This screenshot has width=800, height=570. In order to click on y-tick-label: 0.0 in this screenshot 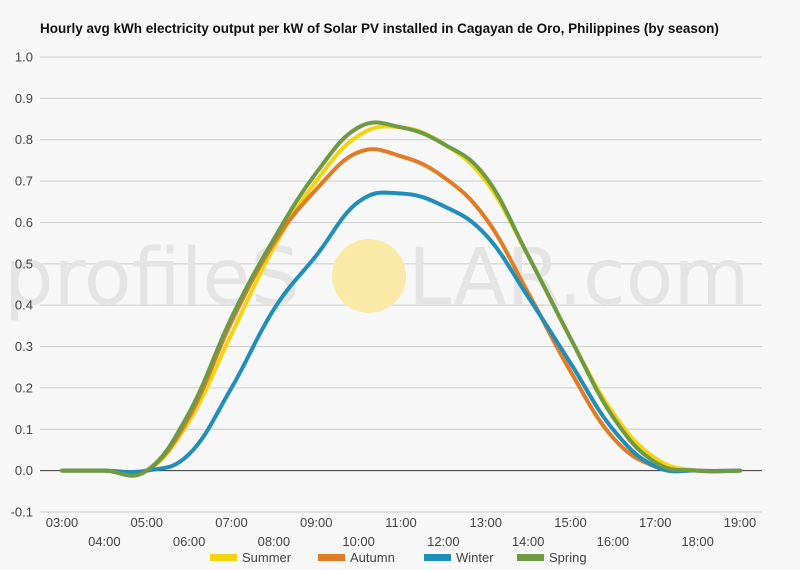, I will do `click(24, 470)`.